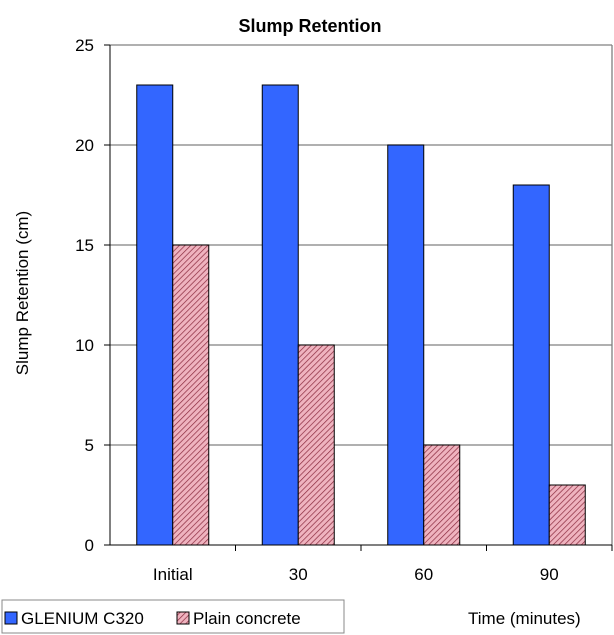 This screenshot has height=635, width=614. What do you see at coordinates (155, 315) in the screenshot?
I see `bar-glenium-Initial` at bounding box center [155, 315].